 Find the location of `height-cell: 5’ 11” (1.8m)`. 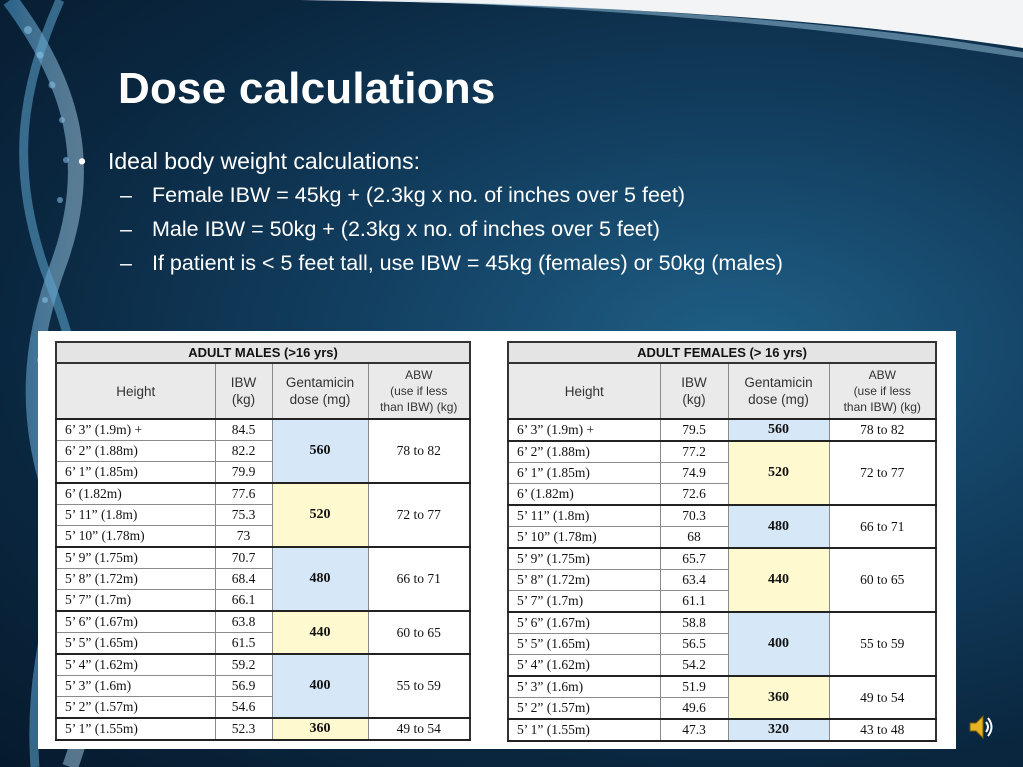

height-cell: 5’ 11” (1.8m) is located at coordinates (584, 515).